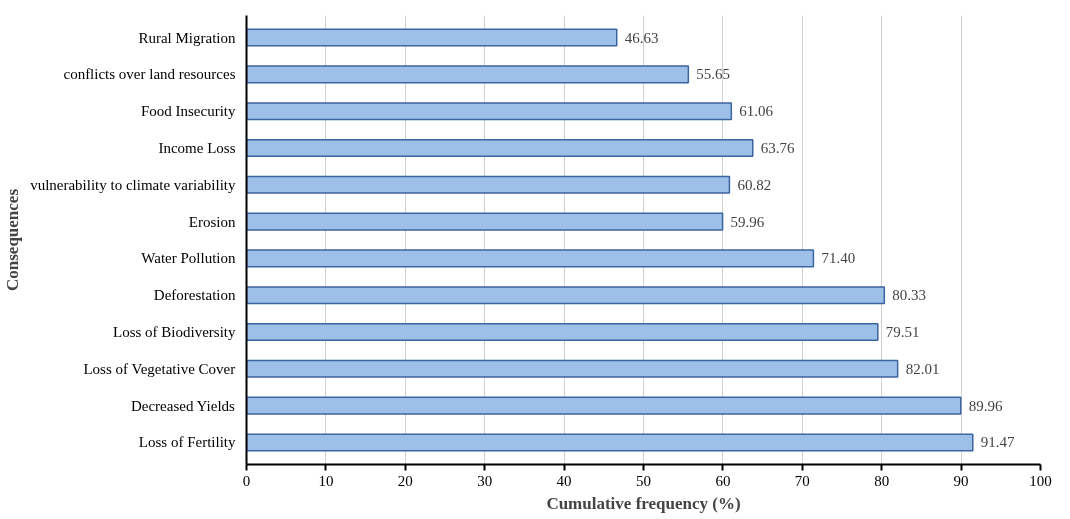 The height and width of the screenshot is (519, 1070). Describe the element at coordinates (838, 258) in the screenshot. I see `data-label: 71.40` at that location.